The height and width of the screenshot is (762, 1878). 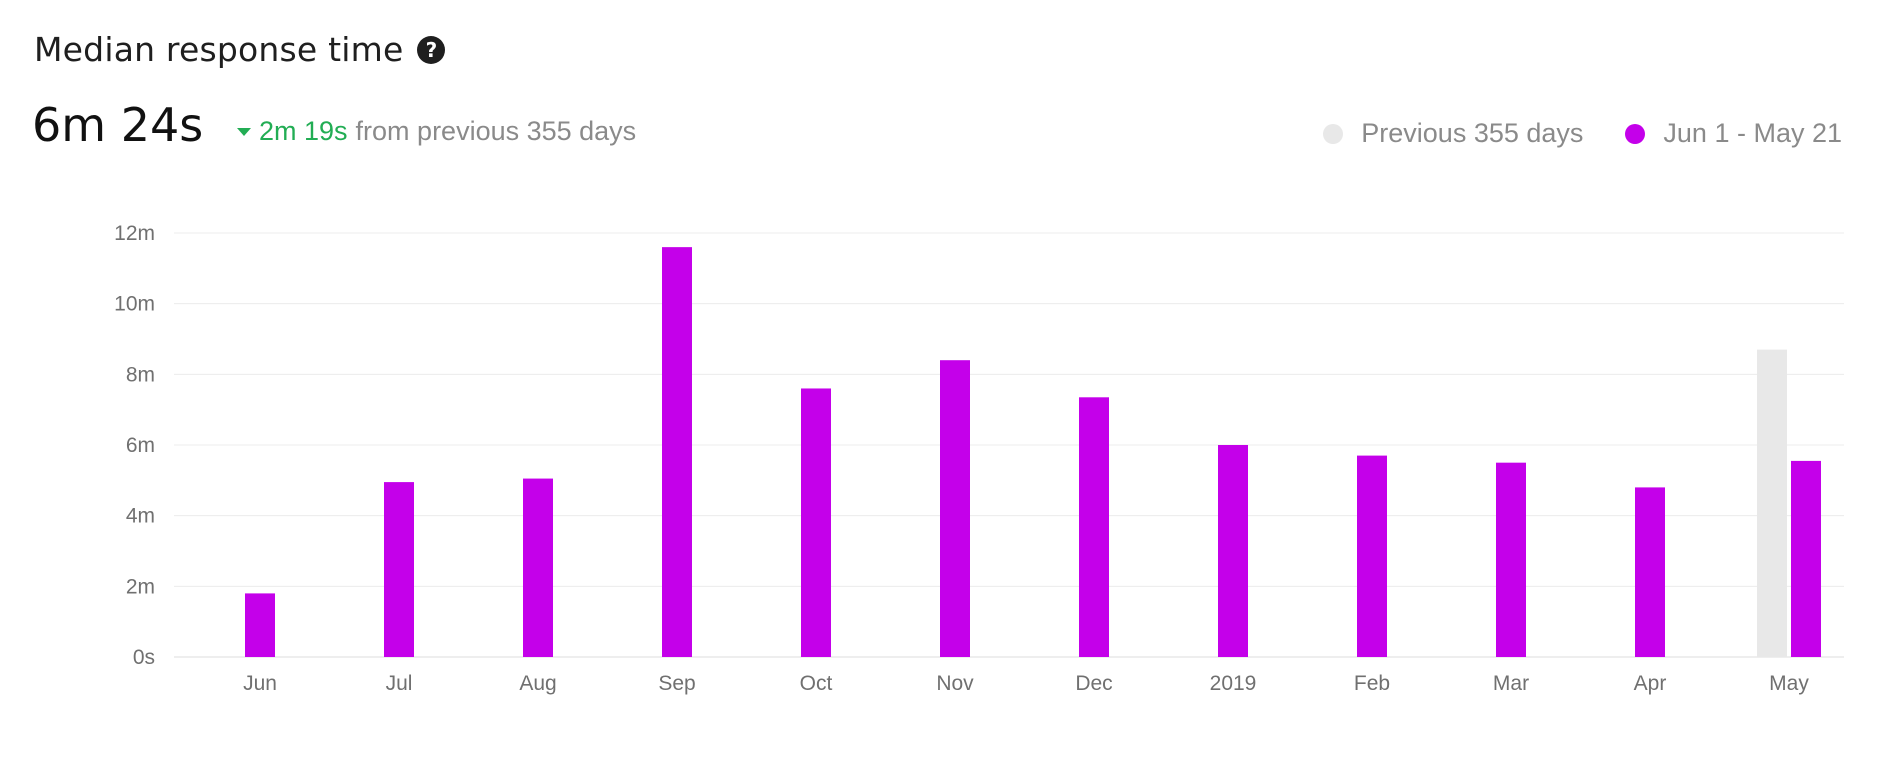 What do you see at coordinates (1650, 683) in the screenshot?
I see `x-tick-label: Apr` at bounding box center [1650, 683].